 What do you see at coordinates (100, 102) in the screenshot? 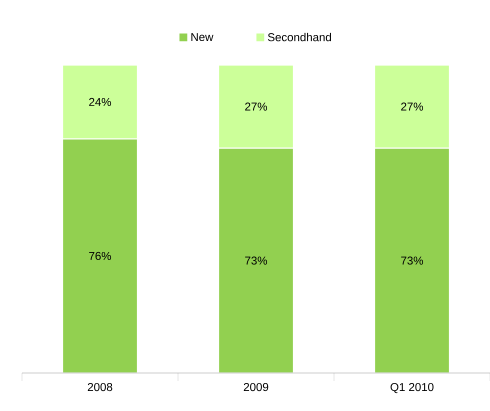
I see `data-label: 24%` at bounding box center [100, 102].